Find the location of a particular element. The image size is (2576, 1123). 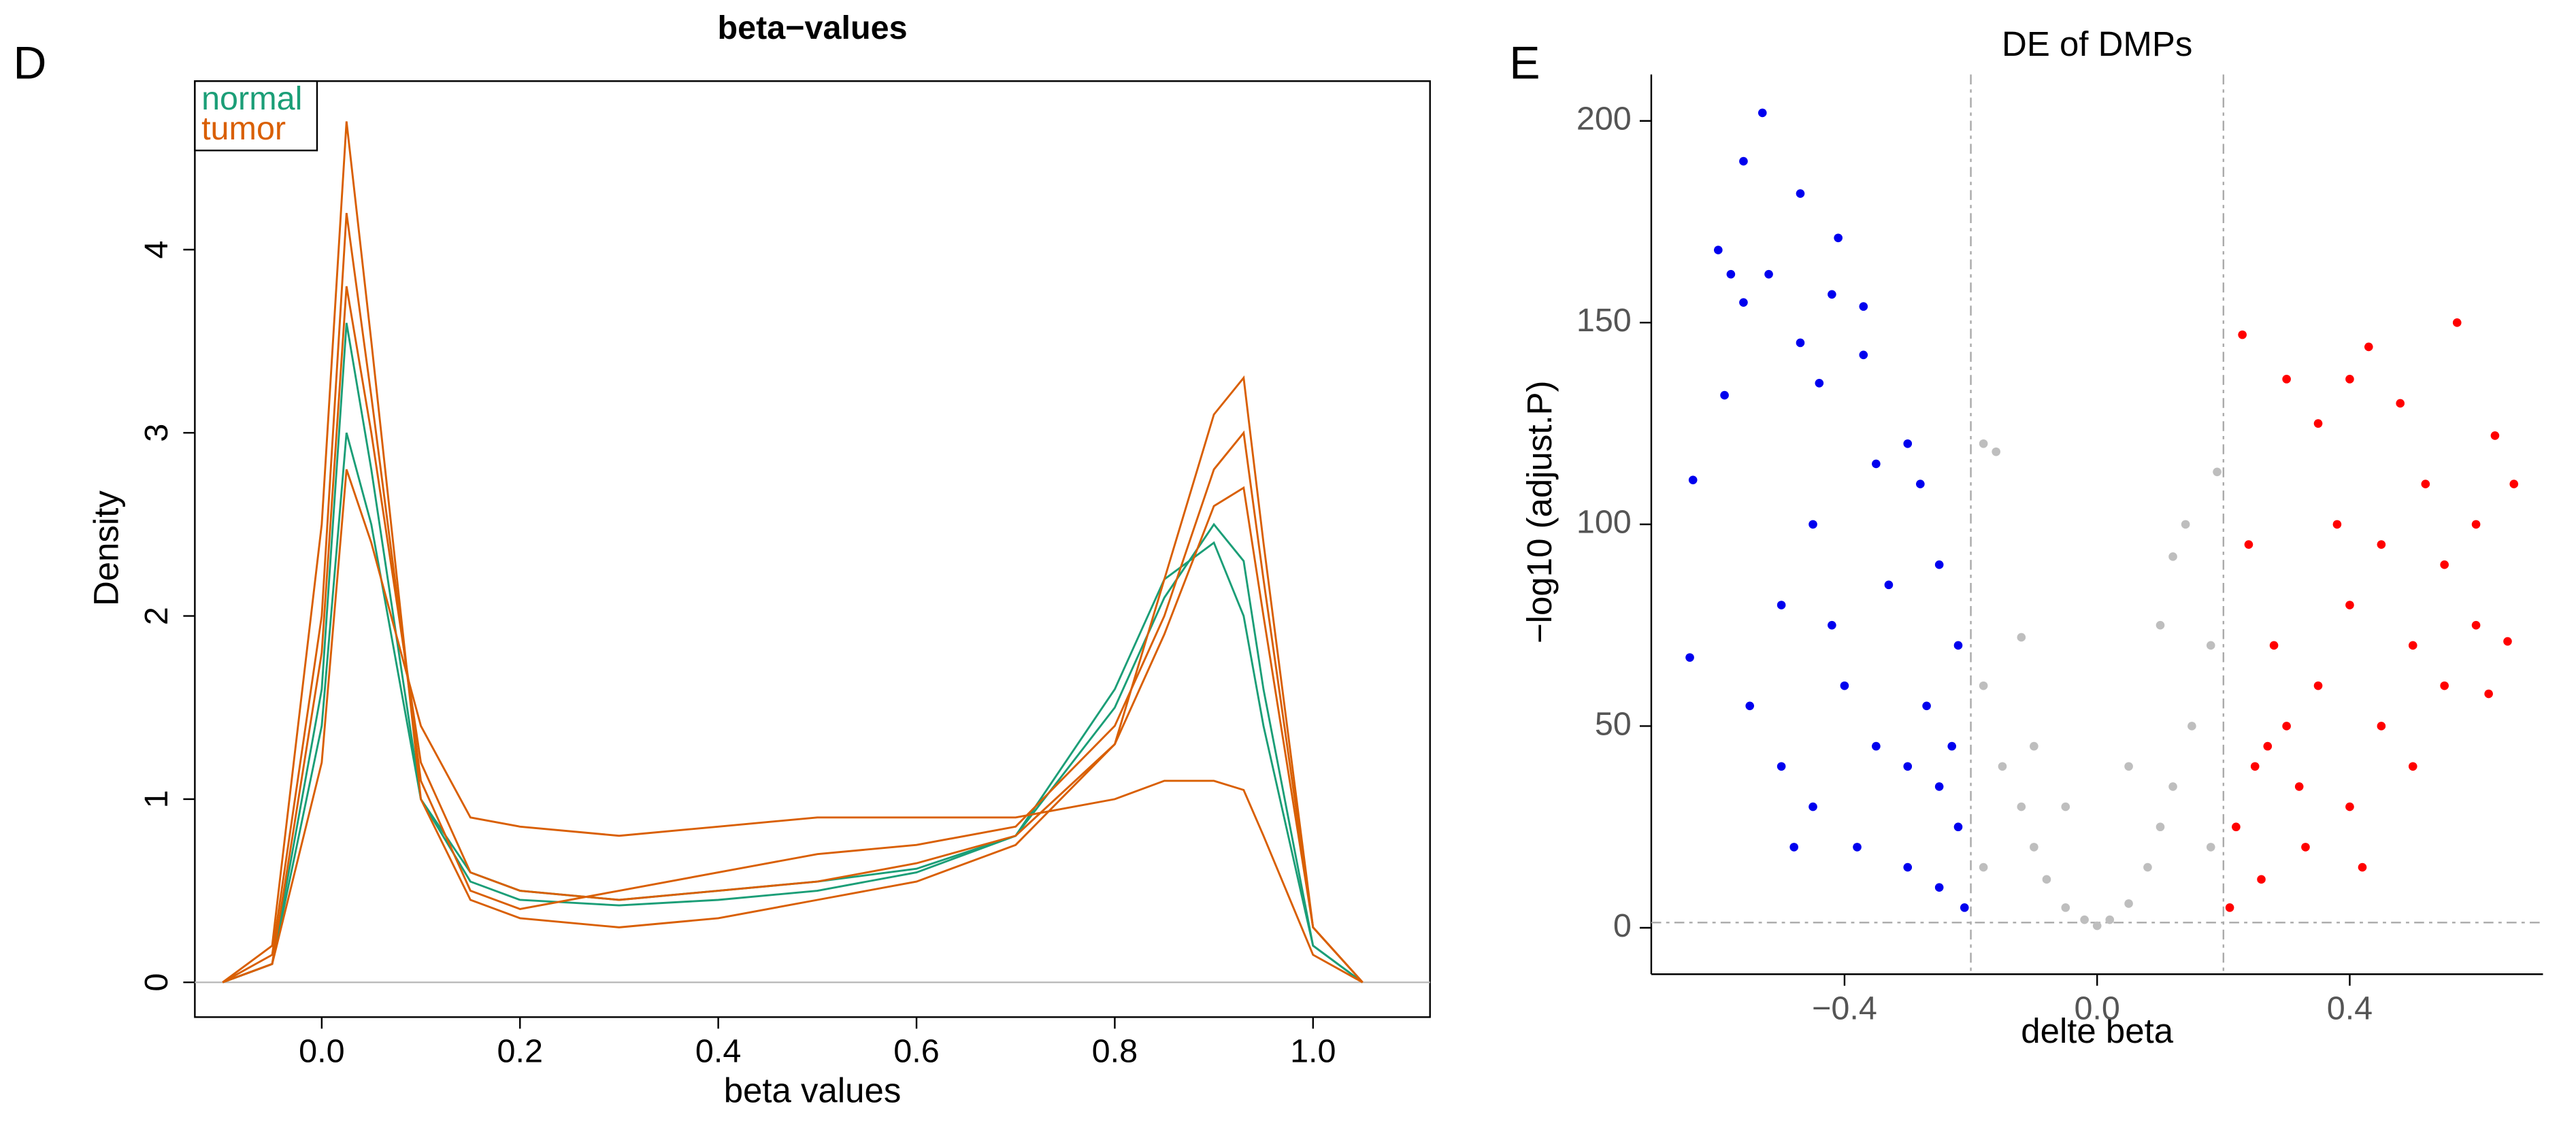

y-tick-label: 150 is located at coordinates (1604, 320).